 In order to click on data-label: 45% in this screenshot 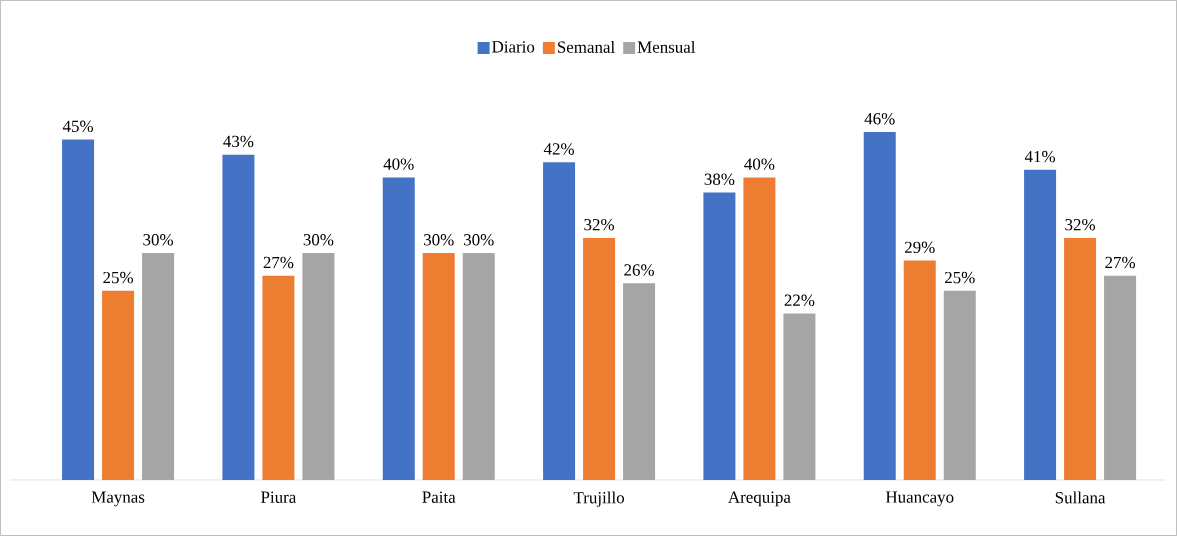, I will do `click(78, 126)`.